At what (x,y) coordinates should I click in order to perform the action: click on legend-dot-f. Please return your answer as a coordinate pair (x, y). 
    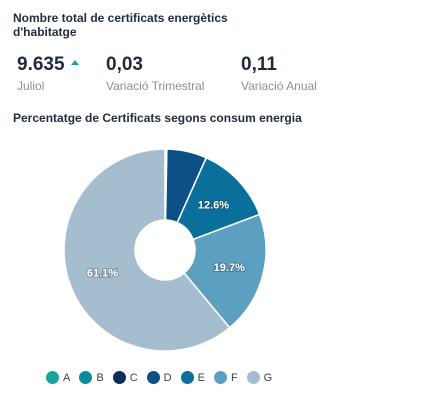
    Looking at the image, I should click on (220, 377).